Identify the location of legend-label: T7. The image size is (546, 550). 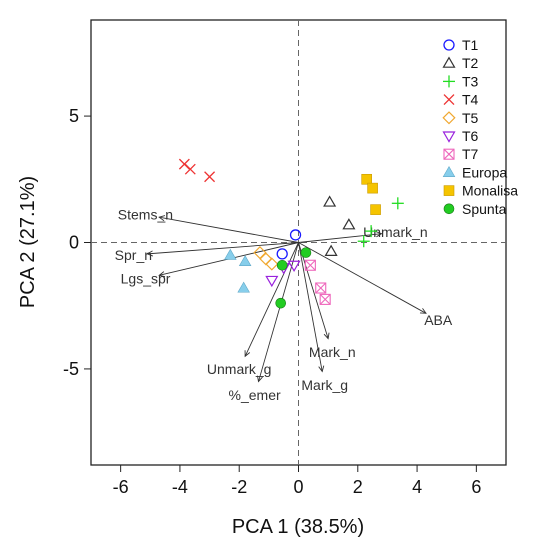
(470, 154).